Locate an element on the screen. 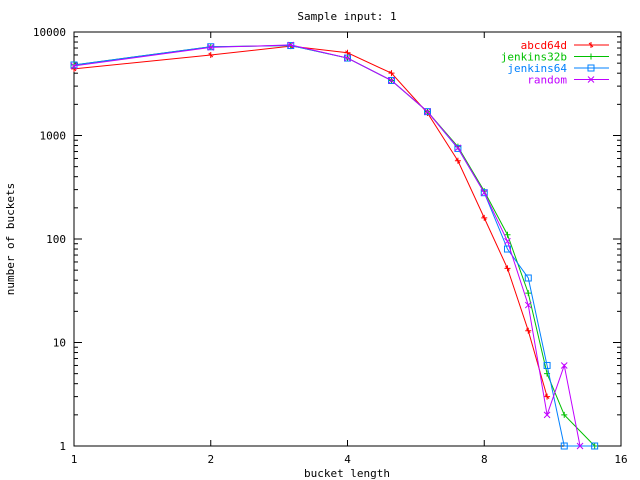  y-tick-label: 1000 is located at coordinates (53, 136).